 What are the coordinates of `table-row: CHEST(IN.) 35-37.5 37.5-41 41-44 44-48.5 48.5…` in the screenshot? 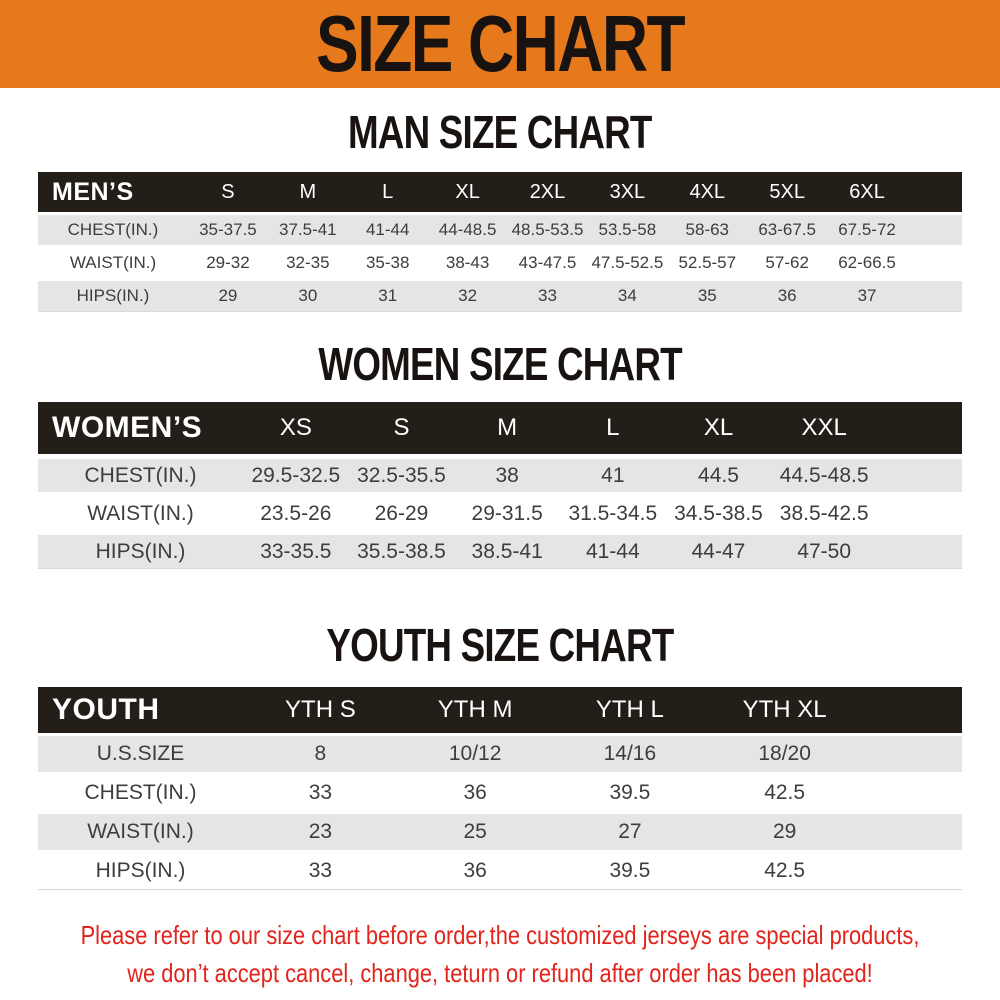 It's located at (500, 230).